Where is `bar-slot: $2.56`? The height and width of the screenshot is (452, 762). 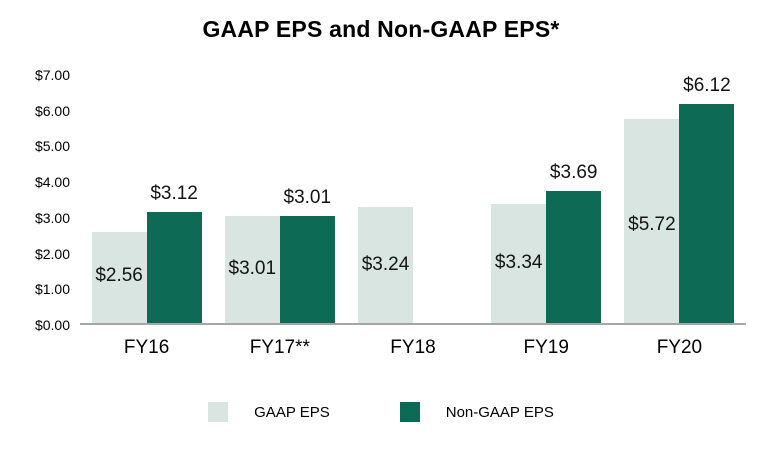
bar-slot: $2.56 is located at coordinates (119, 199).